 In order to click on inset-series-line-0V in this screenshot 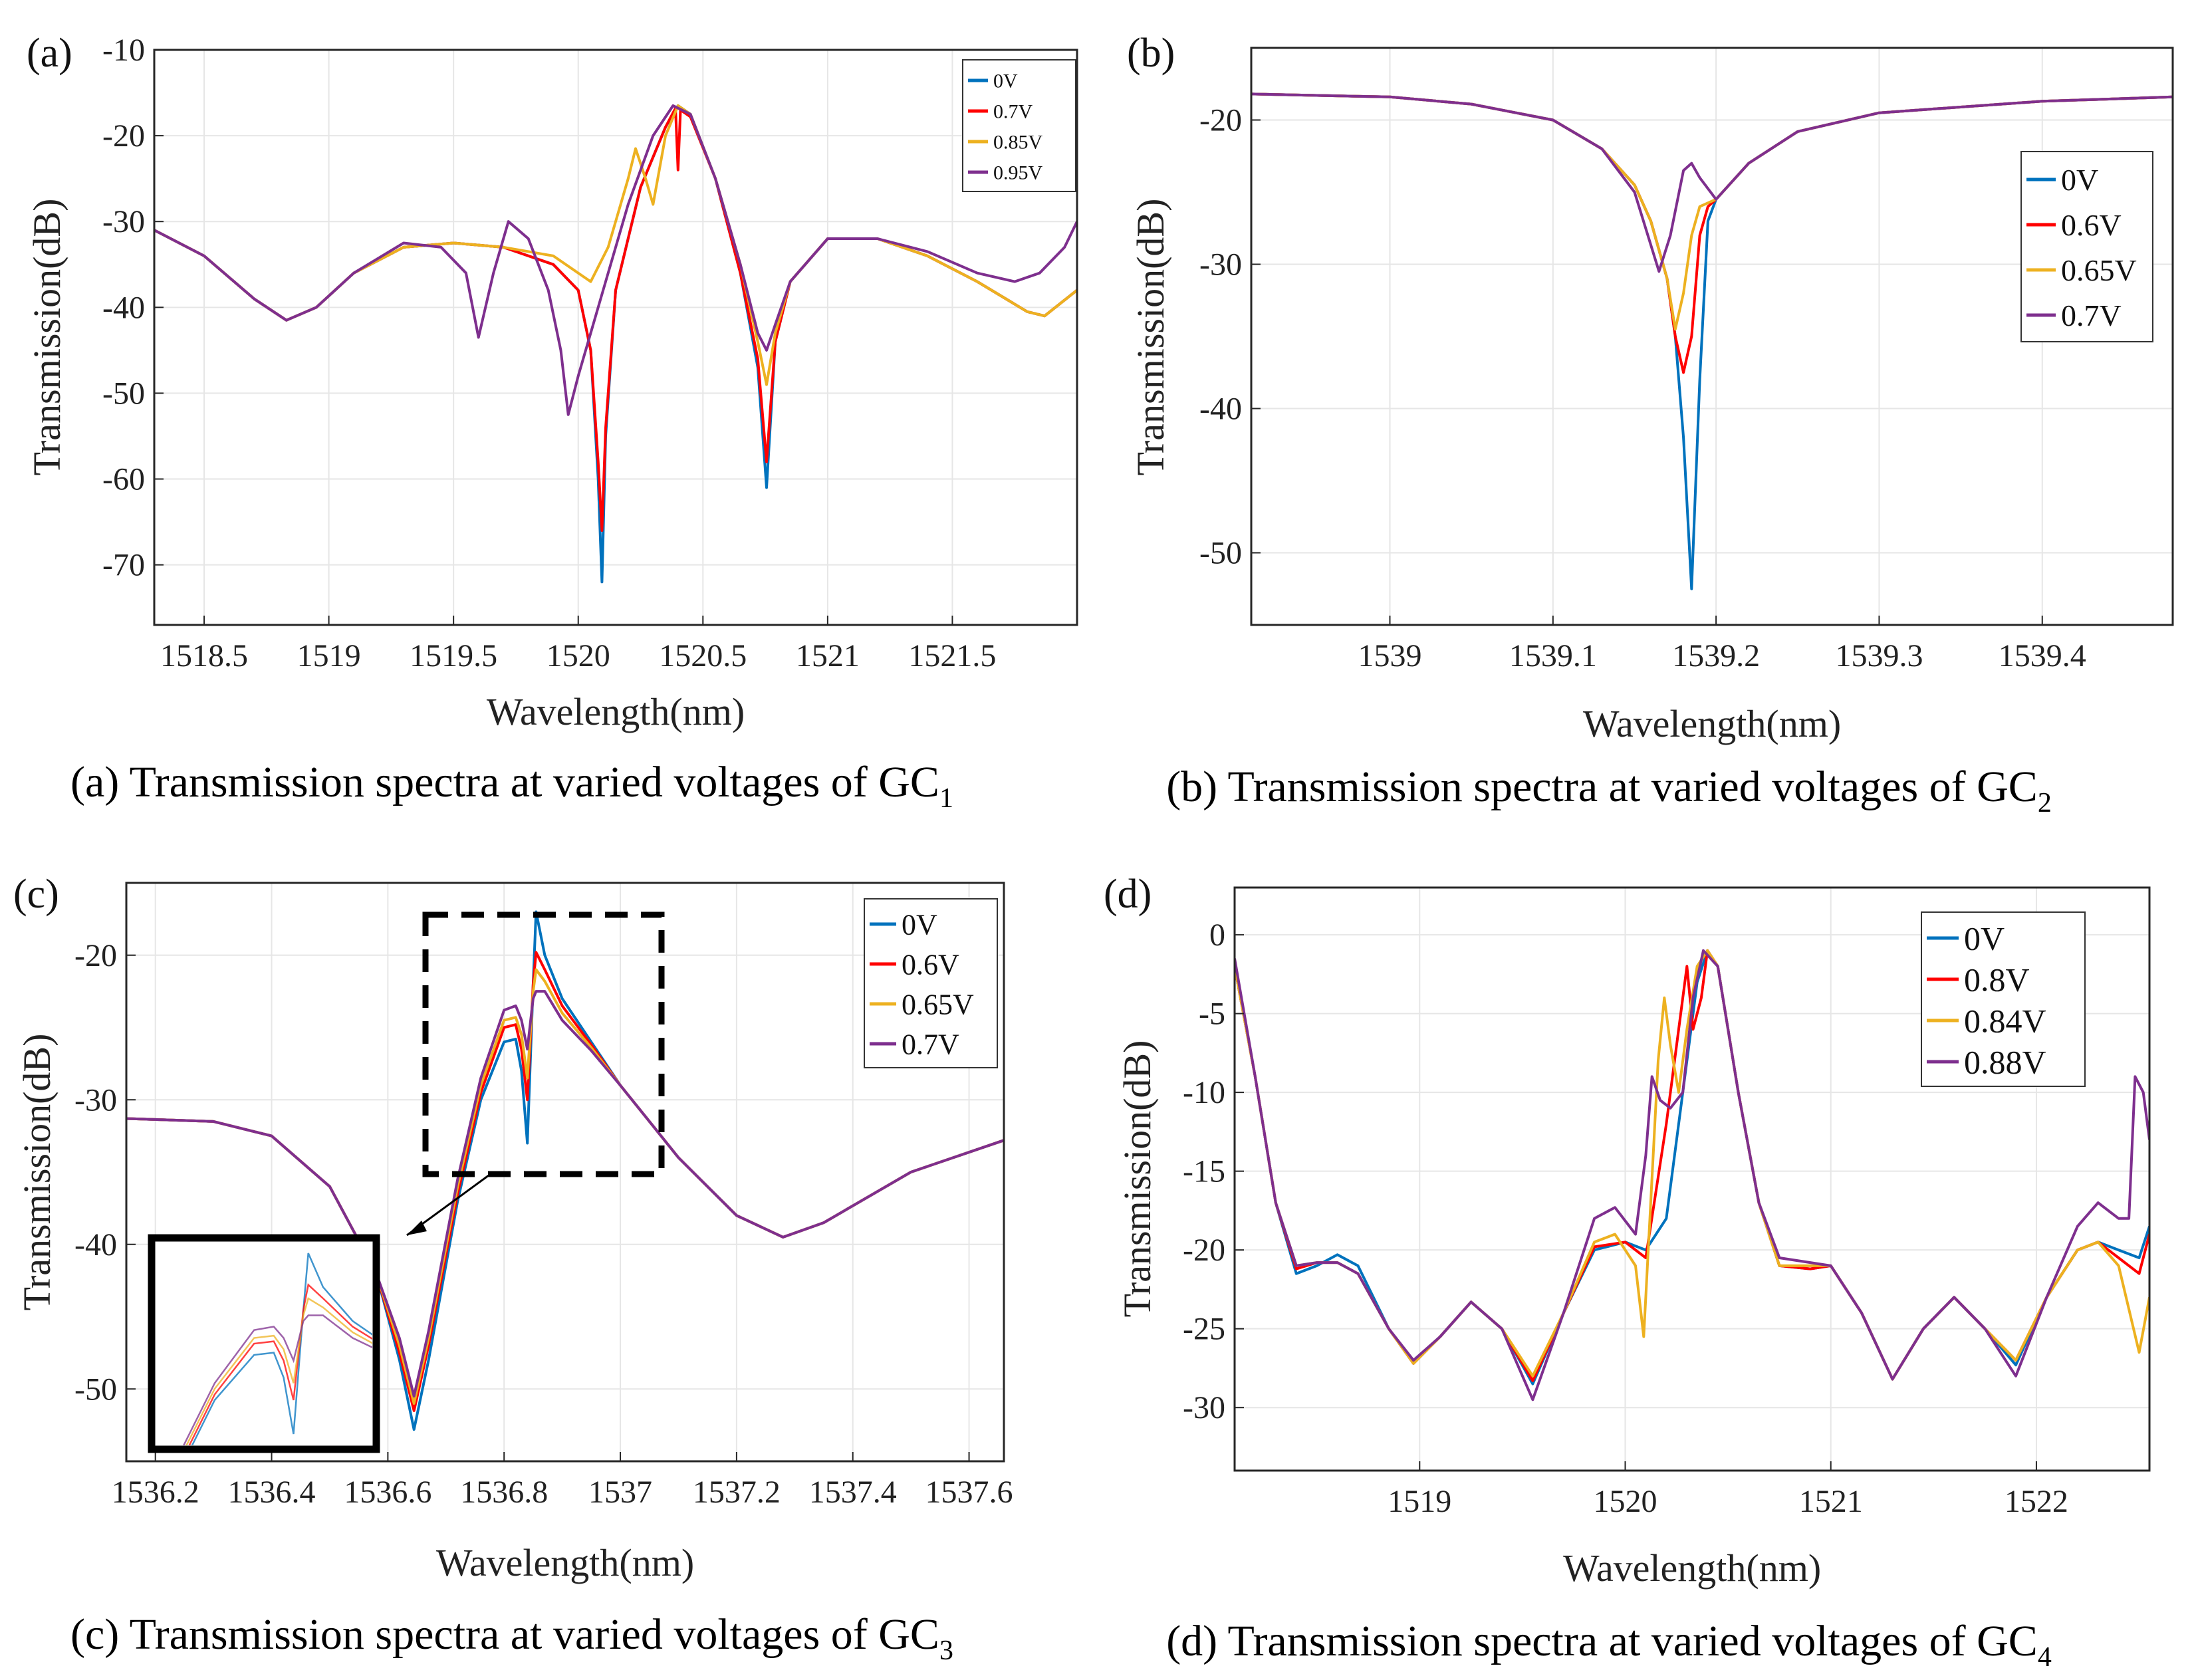, I will do `click(281, 1349)`.